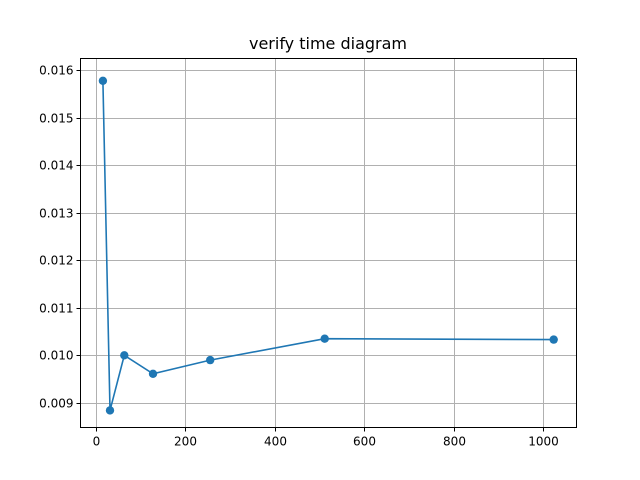 This screenshot has width=640, height=480. I want to click on x-tick-label: 400, so click(275, 442).